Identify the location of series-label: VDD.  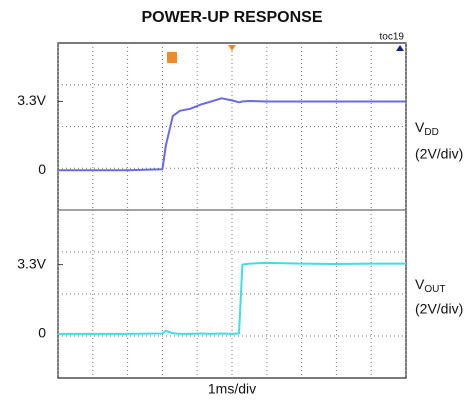
(427, 128).